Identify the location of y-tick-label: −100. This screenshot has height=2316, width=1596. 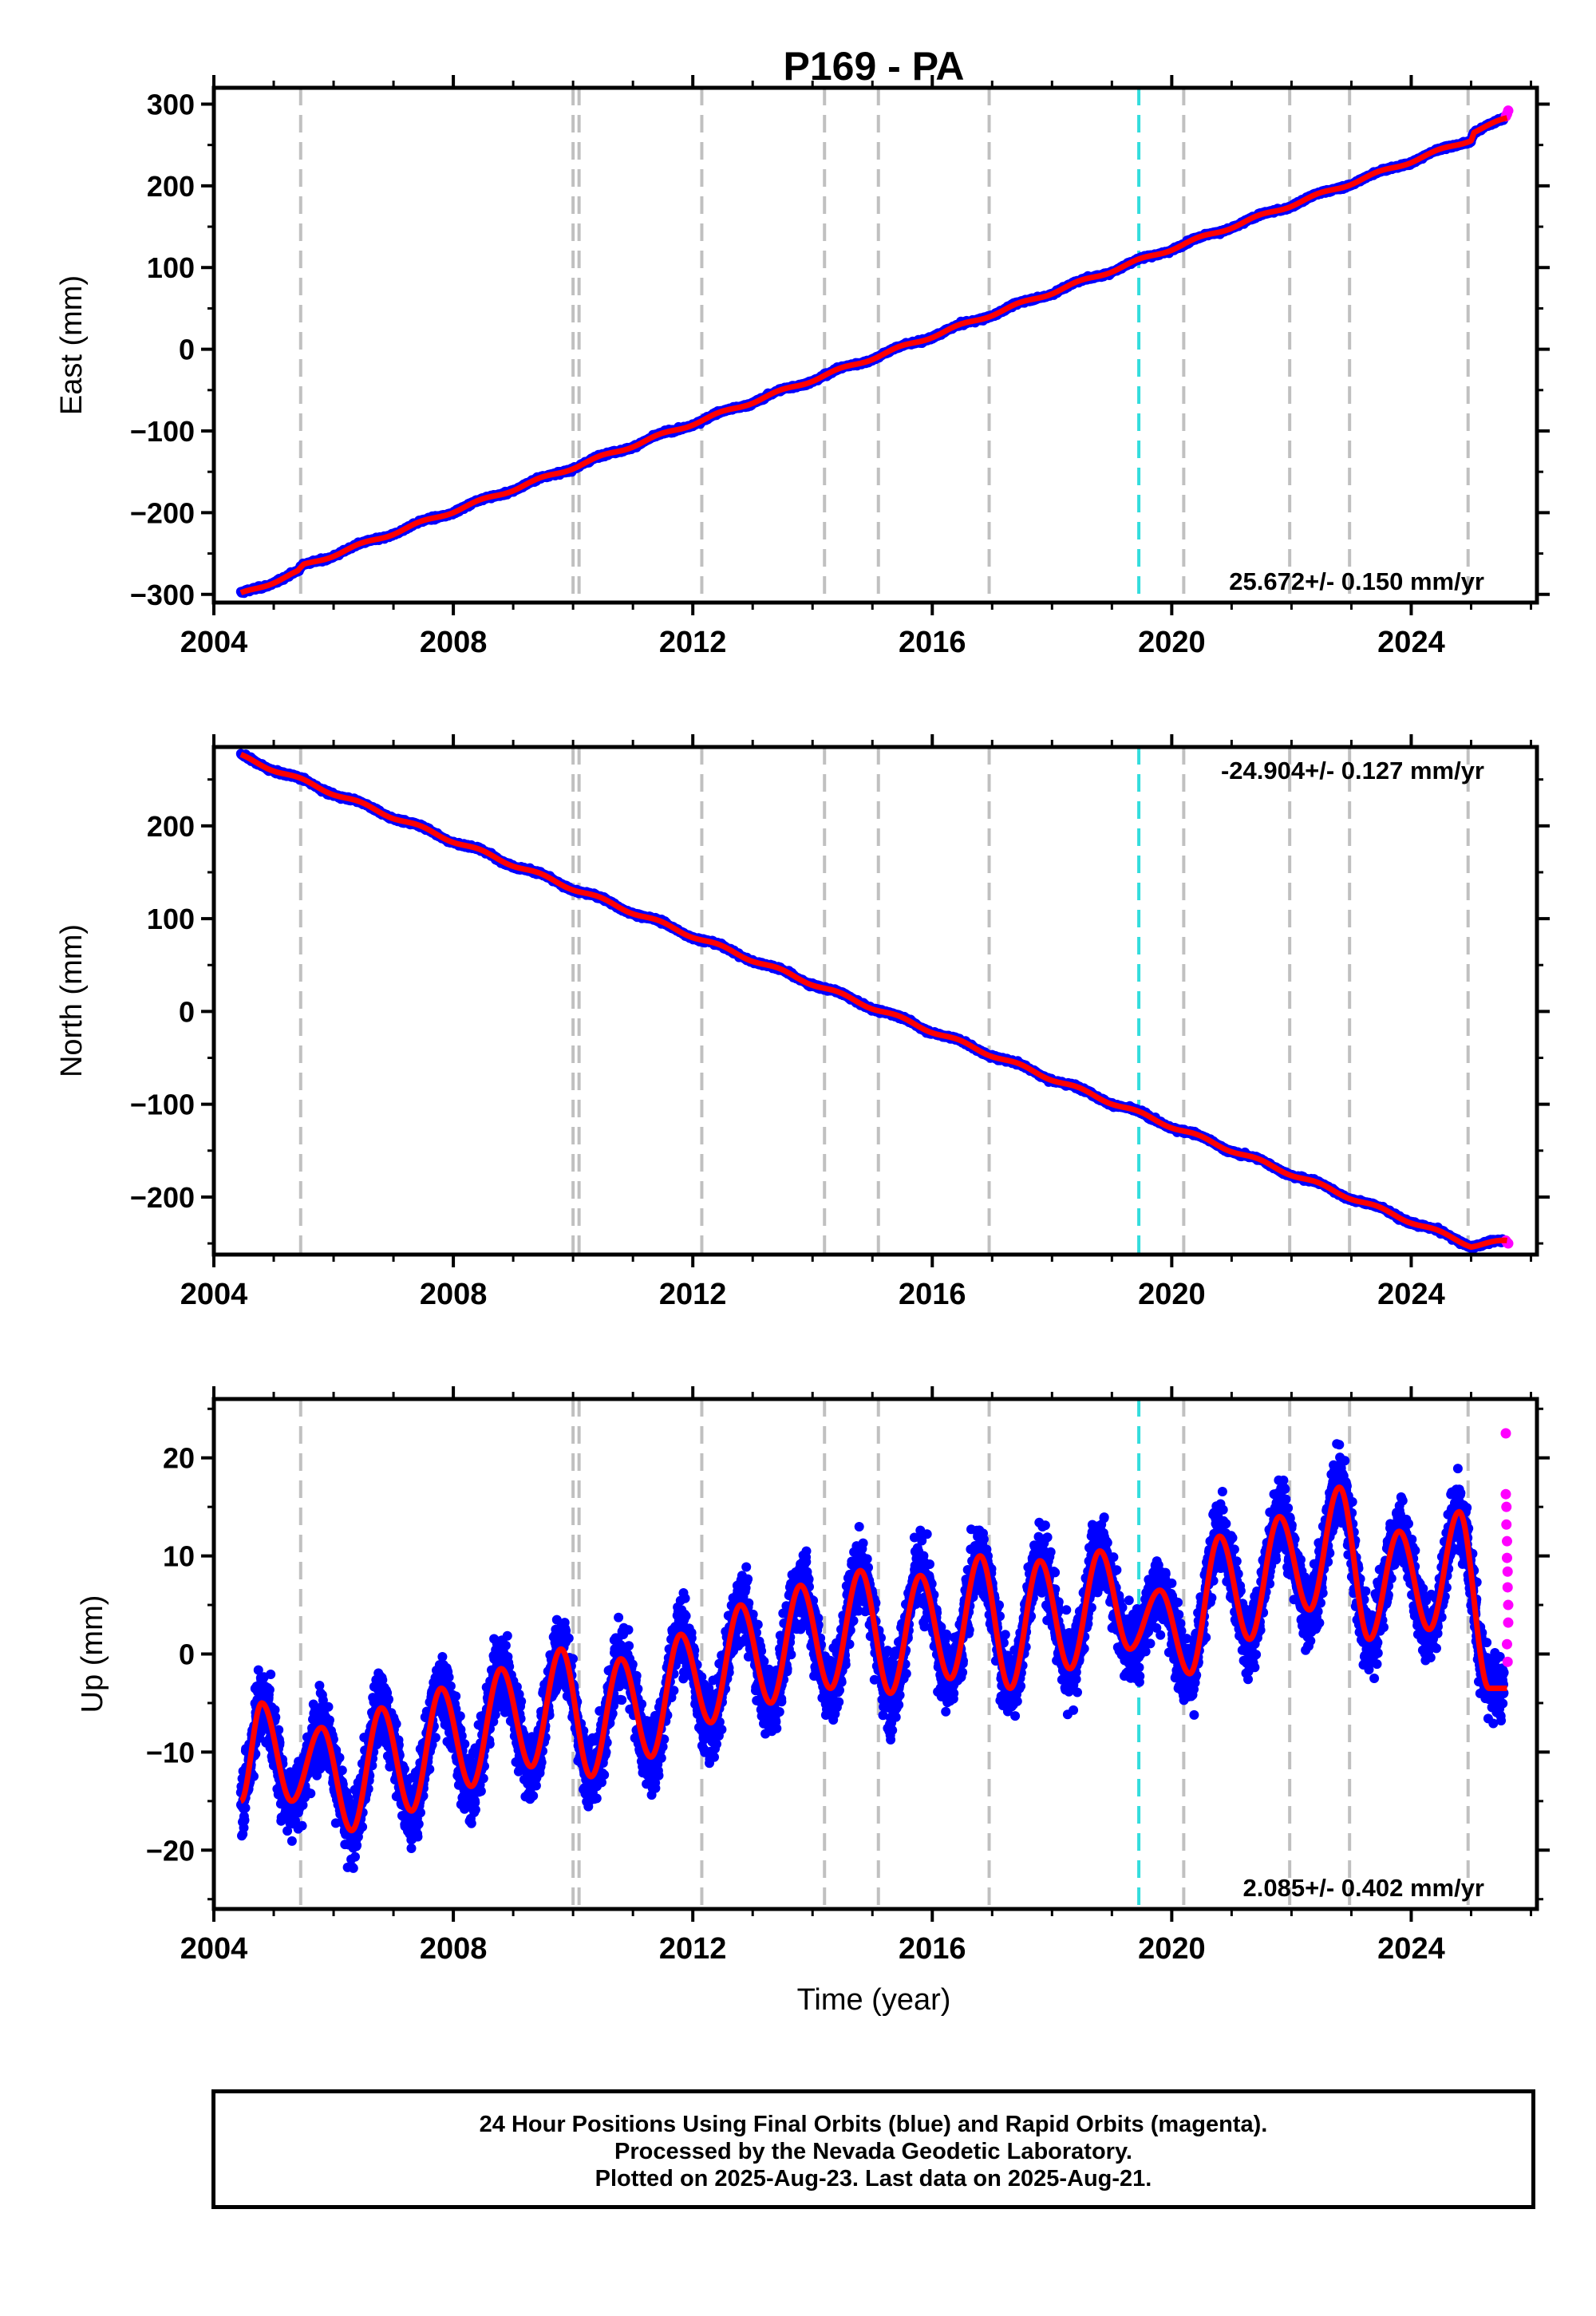
(162, 432).